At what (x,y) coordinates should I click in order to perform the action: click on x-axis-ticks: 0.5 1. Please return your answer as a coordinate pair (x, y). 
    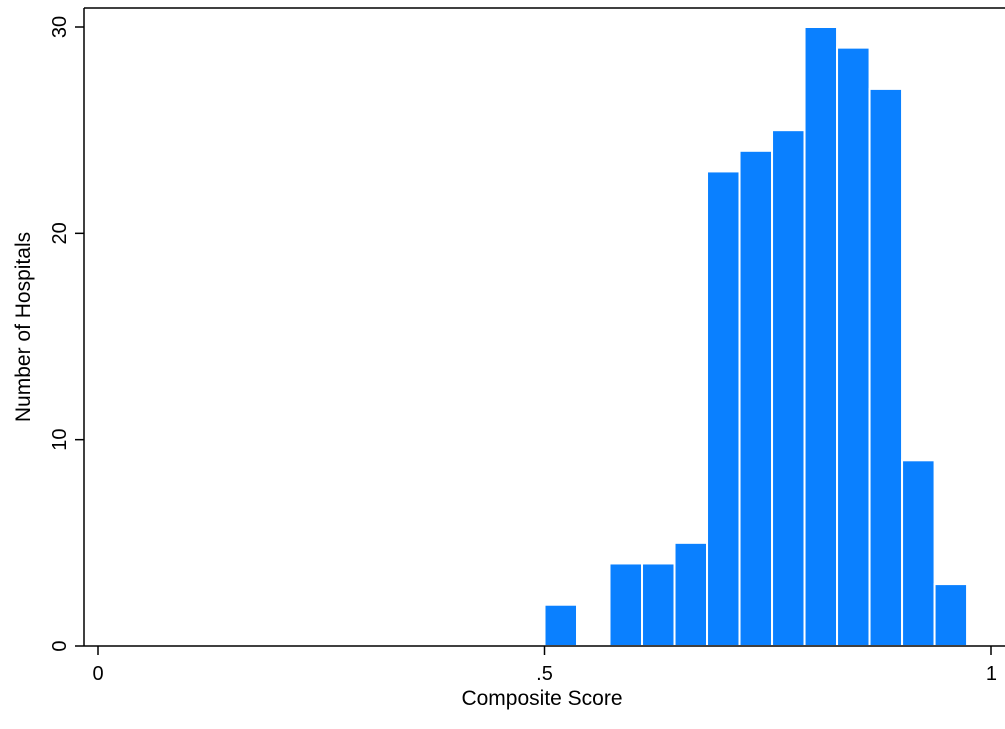
    Looking at the image, I should click on (544, 665).